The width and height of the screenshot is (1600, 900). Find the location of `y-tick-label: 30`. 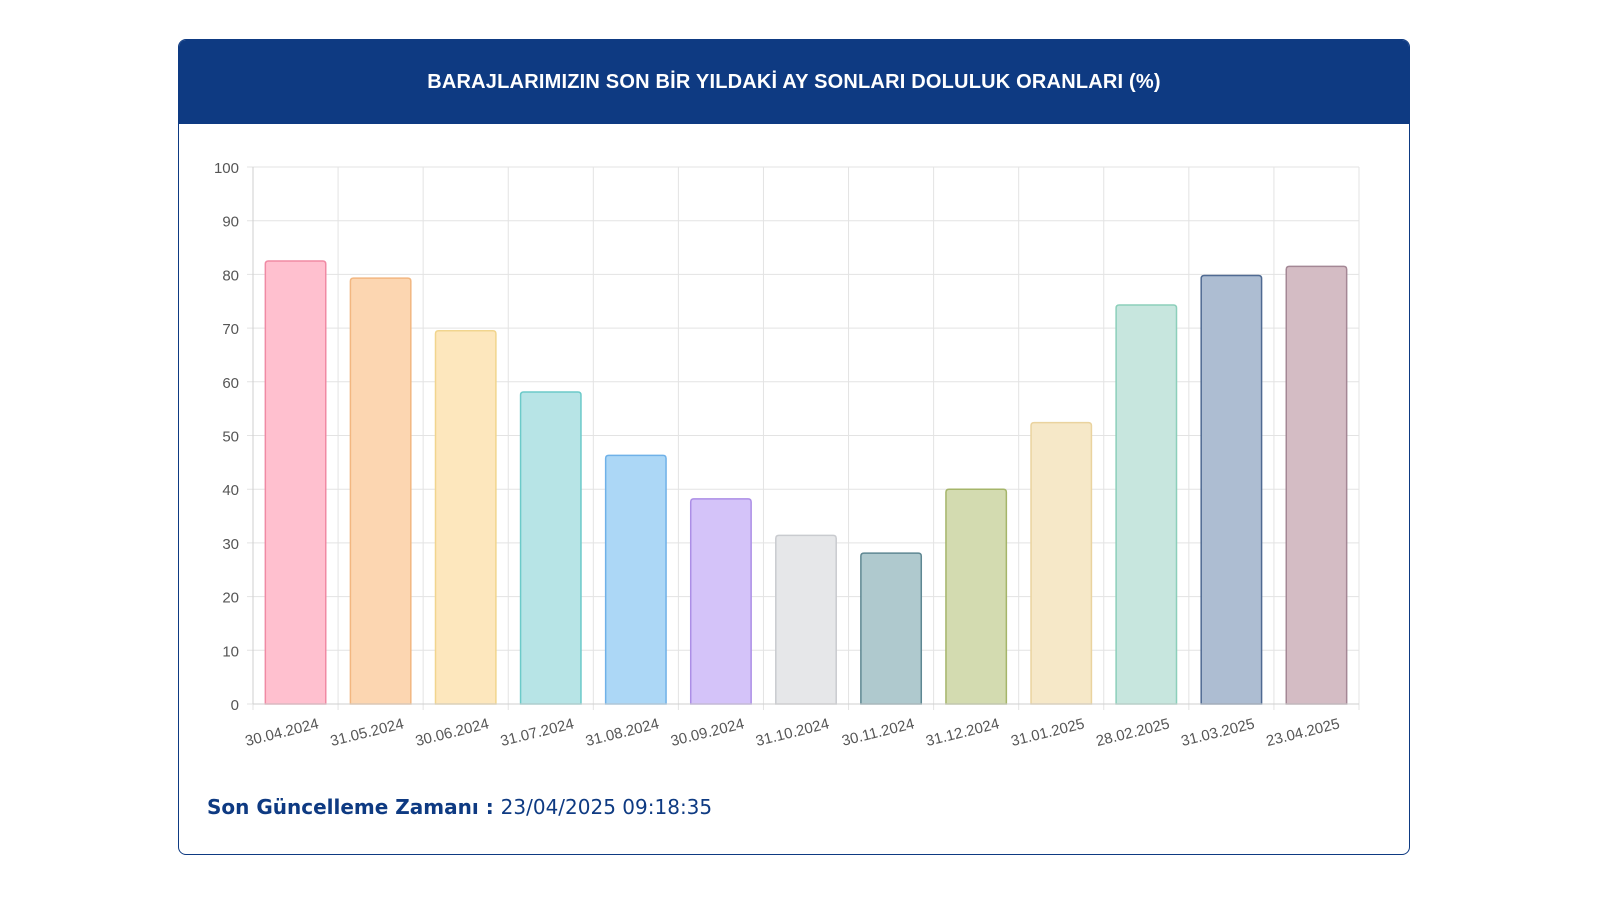

y-tick-label: 30 is located at coordinates (230, 544).